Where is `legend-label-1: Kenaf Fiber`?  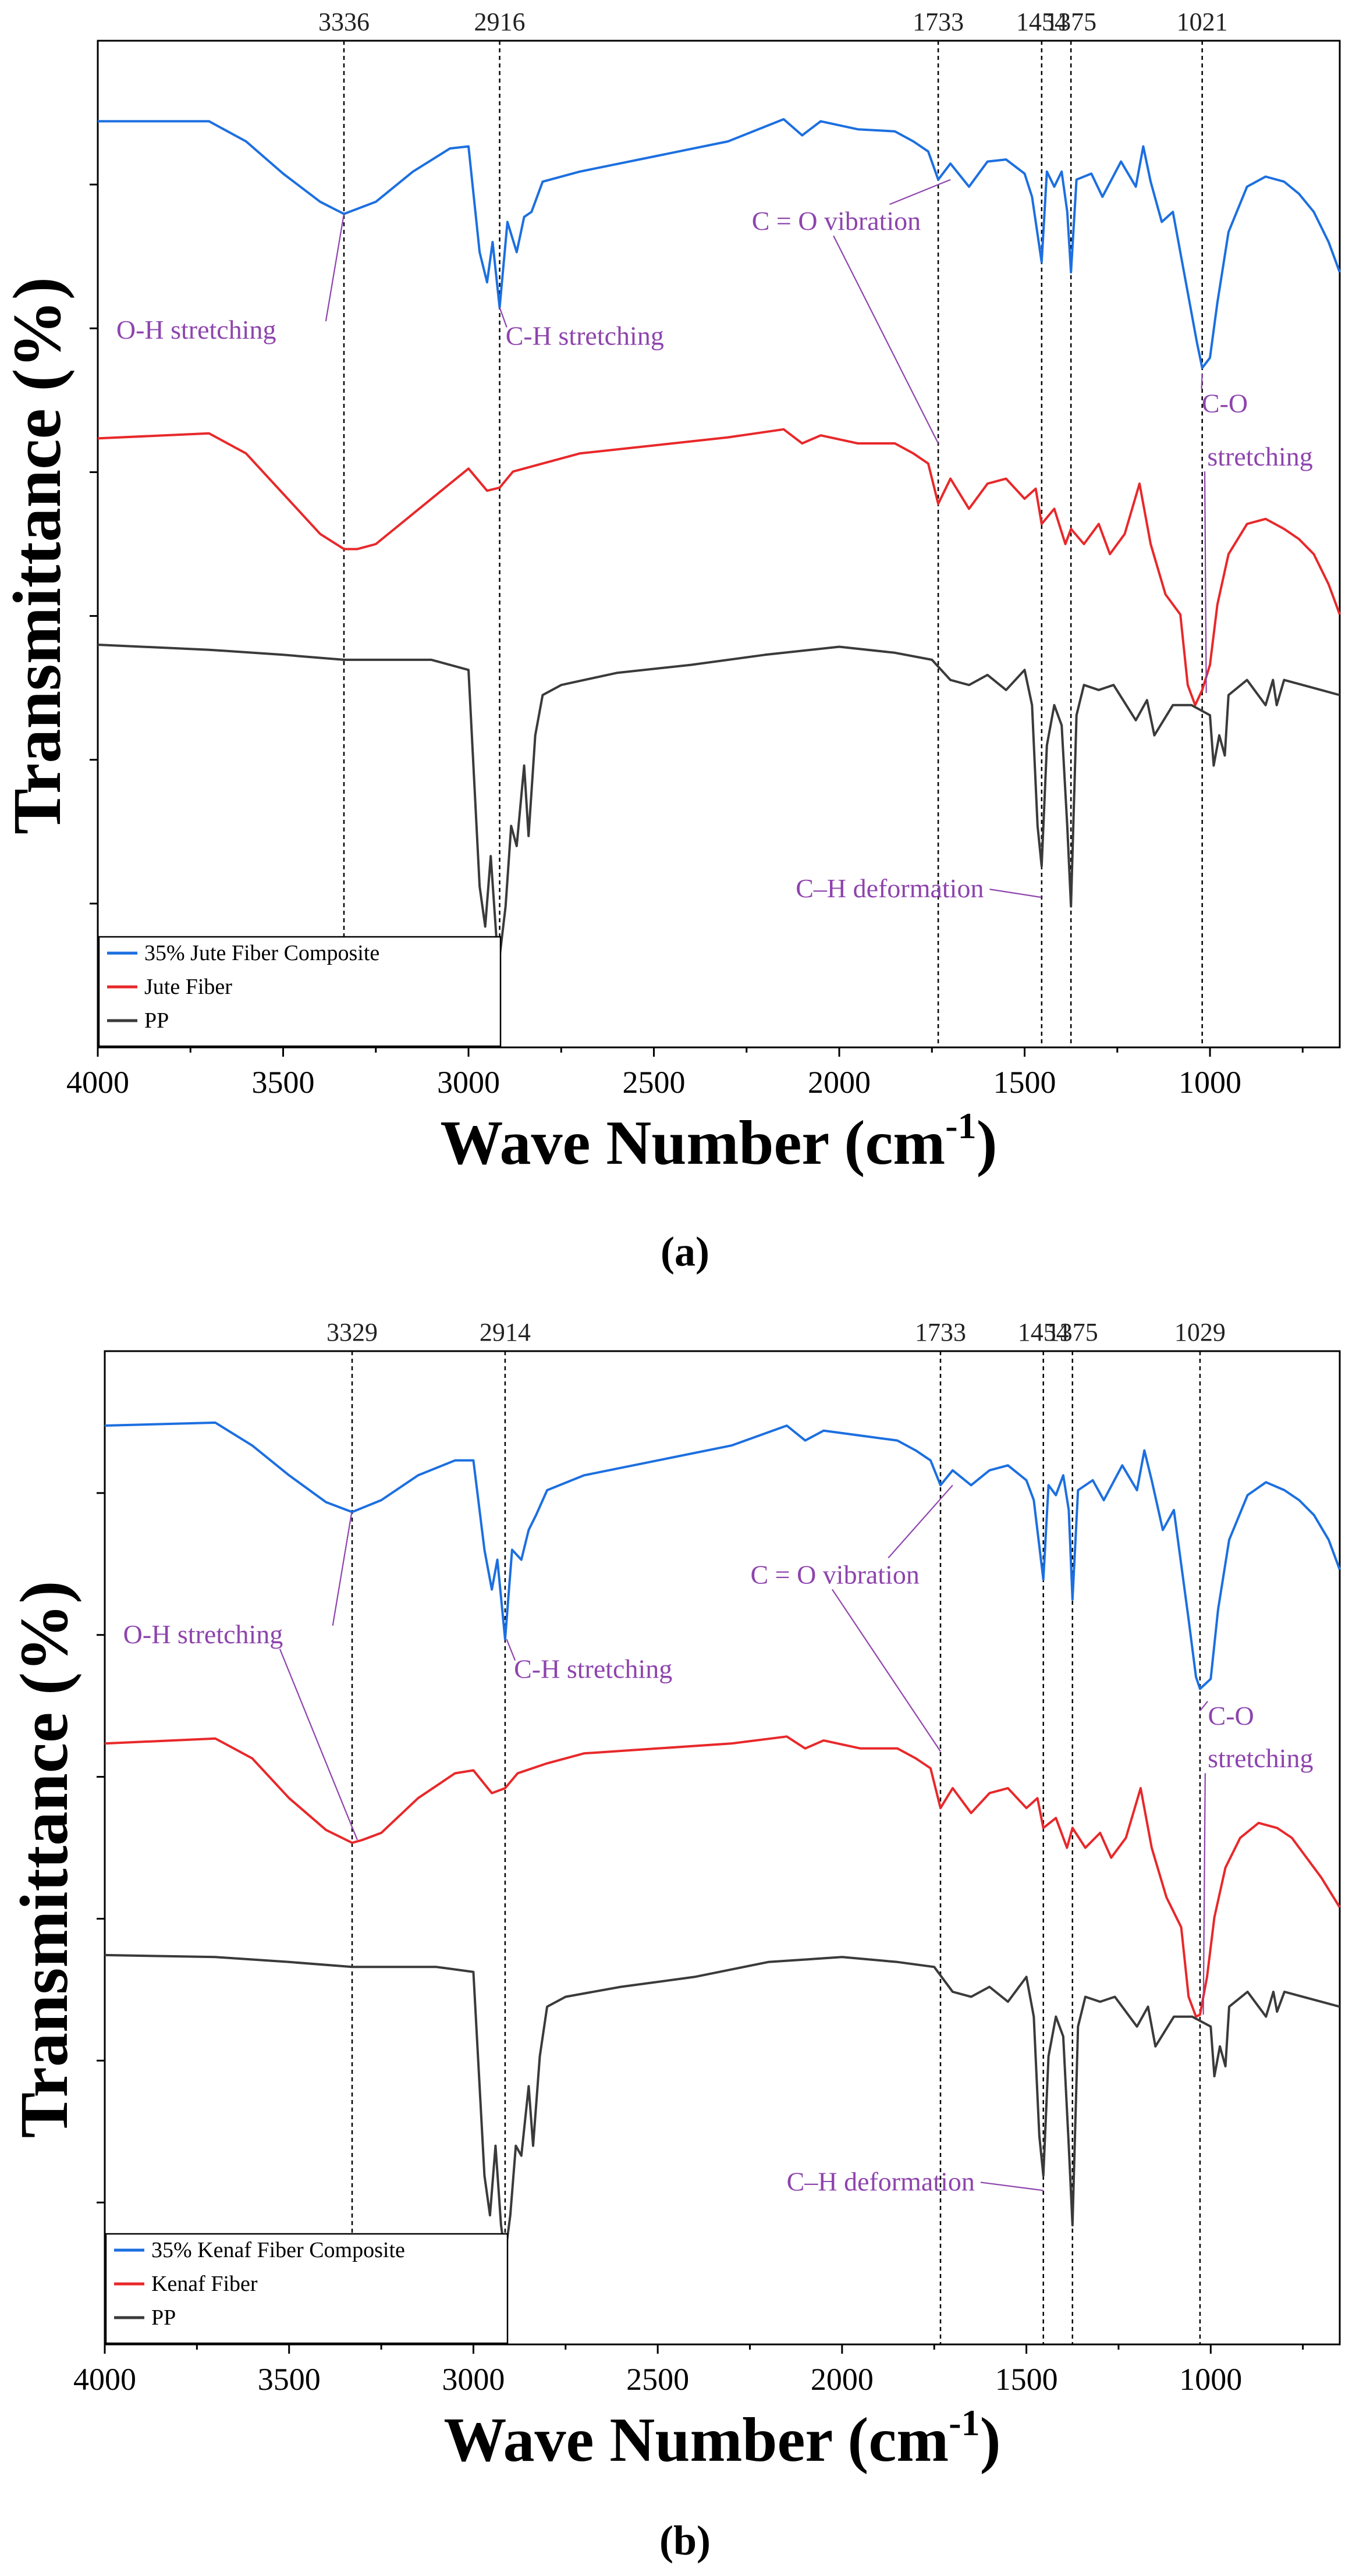 legend-label-1: Kenaf Fiber is located at coordinates (204, 2284).